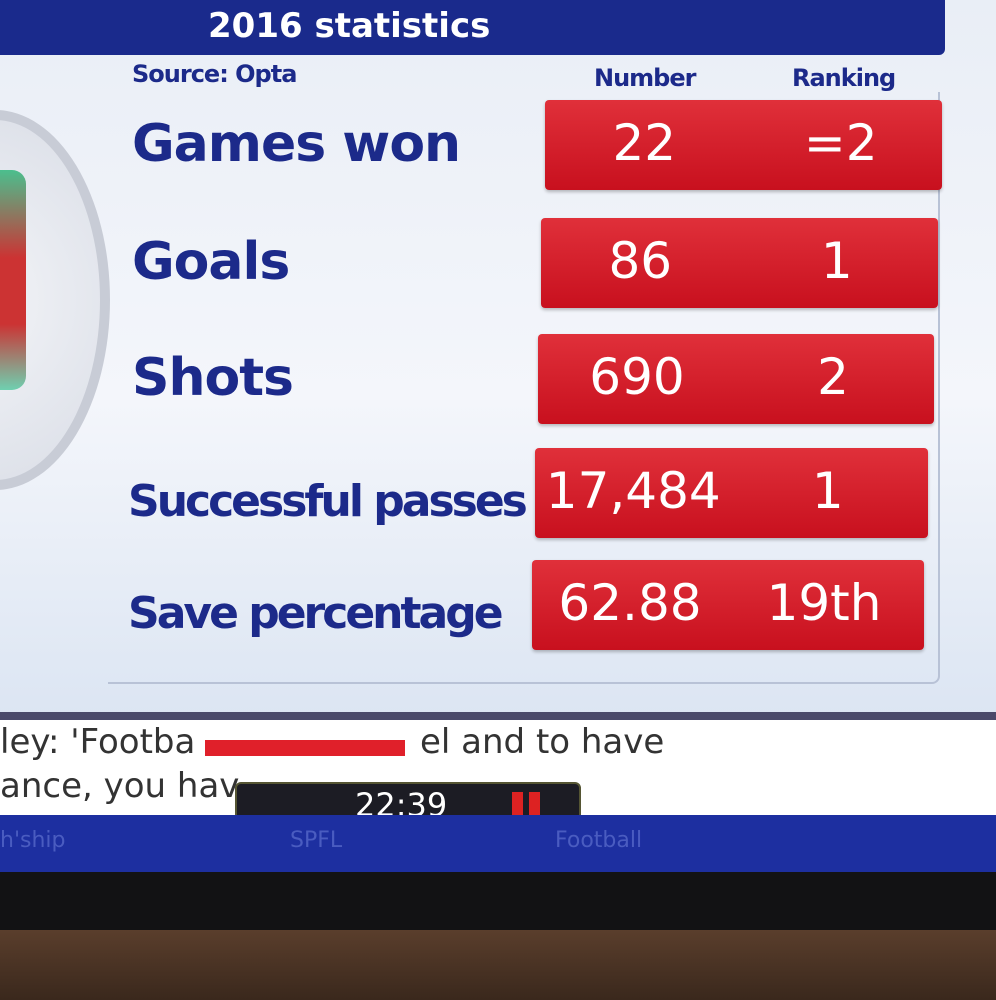  I want to click on column-header: Ranking, so click(844, 78).